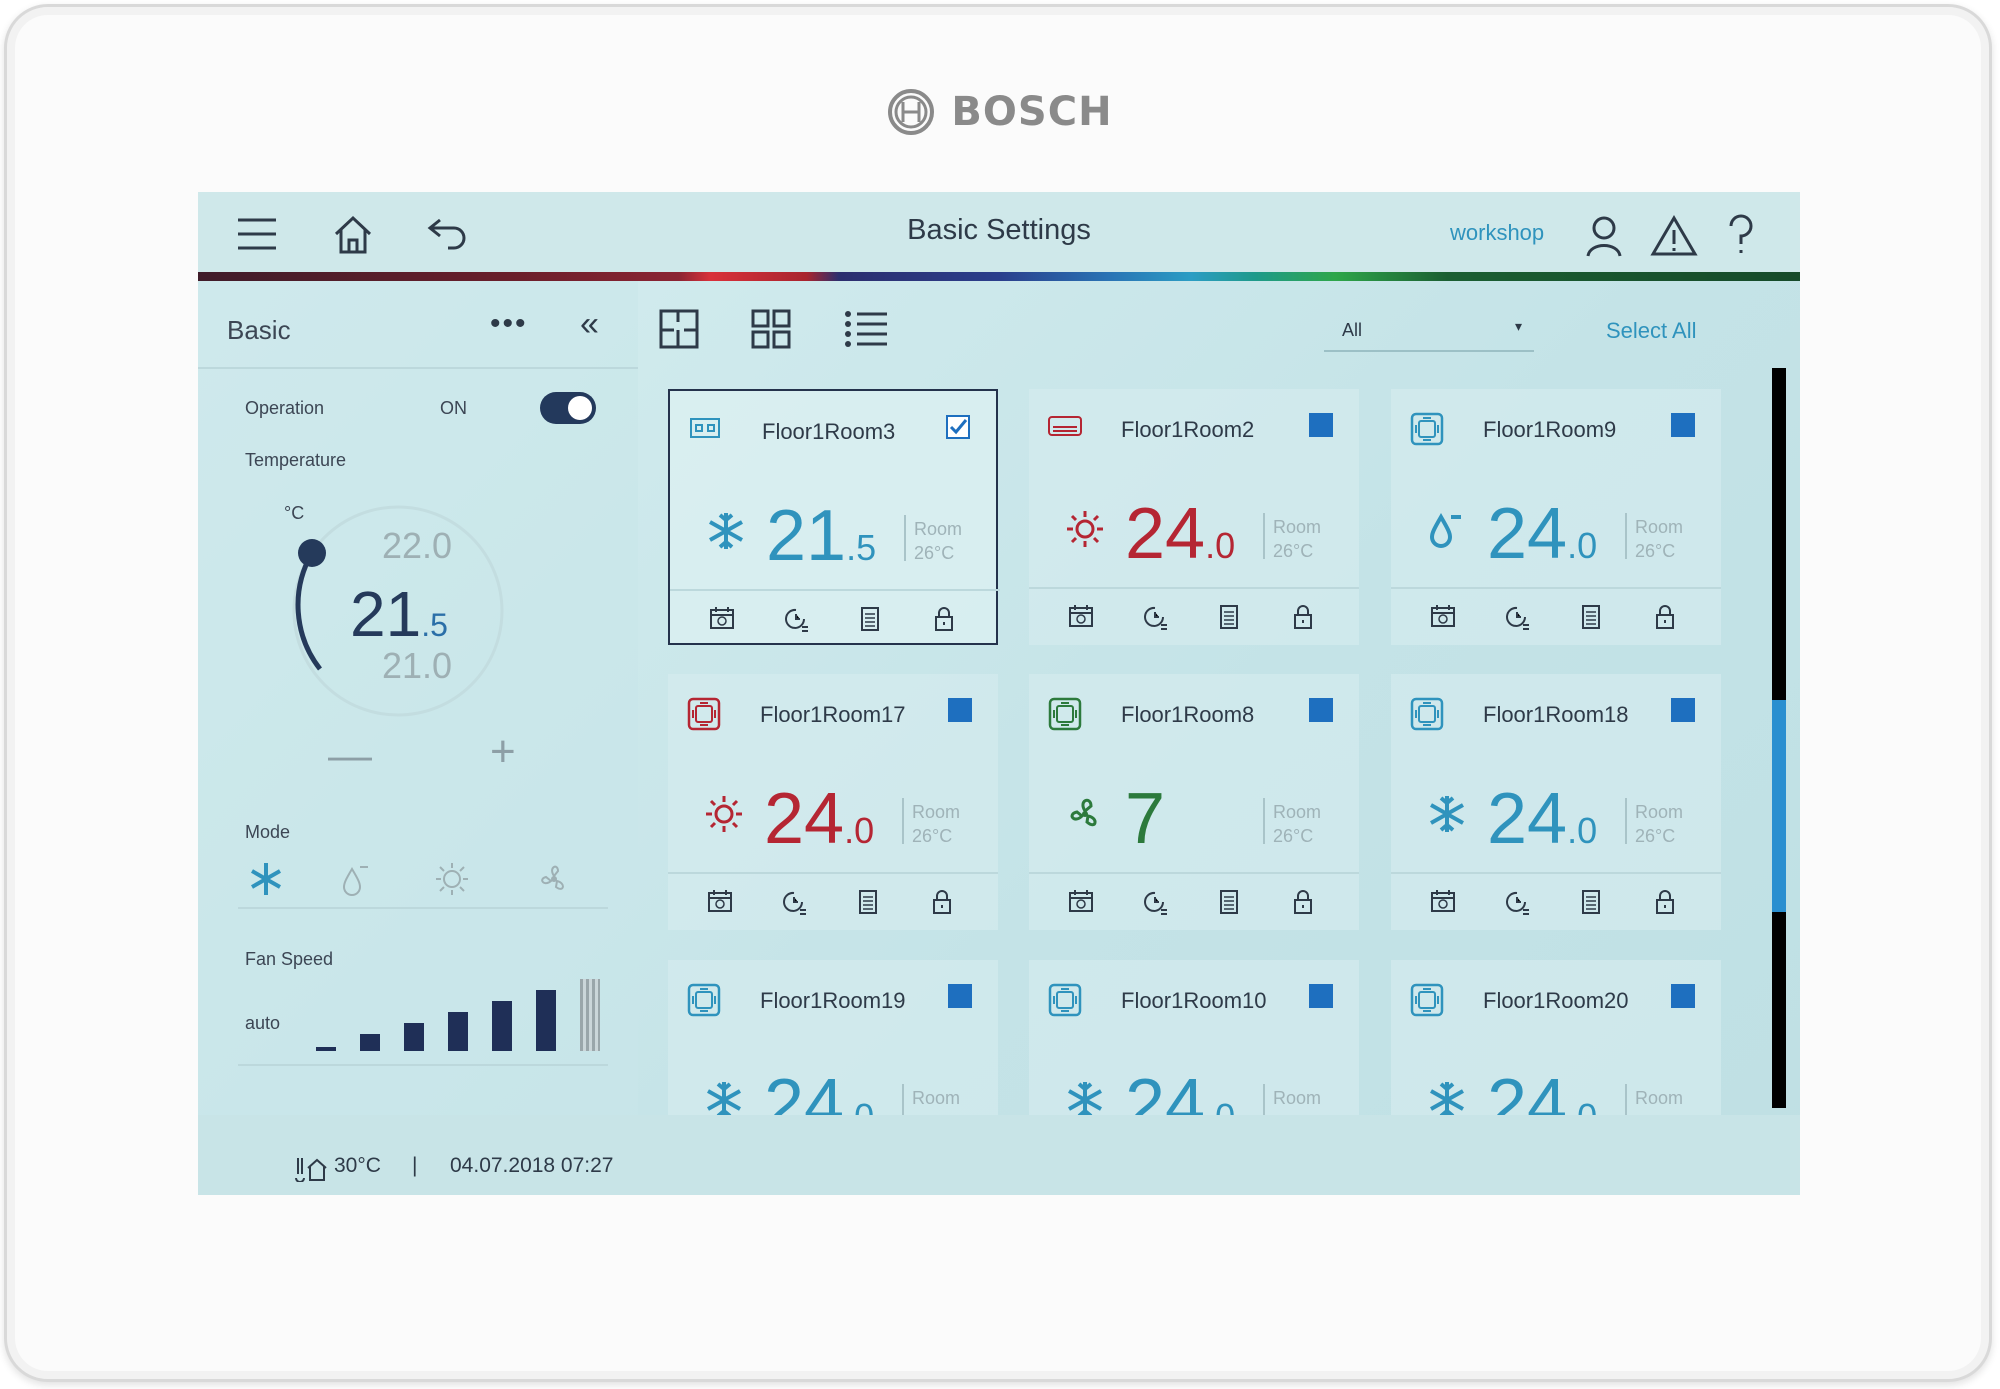 The width and height of the screenshot is (2000, 1389). I want to click on floor-plan-view-icon, so click(679, 329).